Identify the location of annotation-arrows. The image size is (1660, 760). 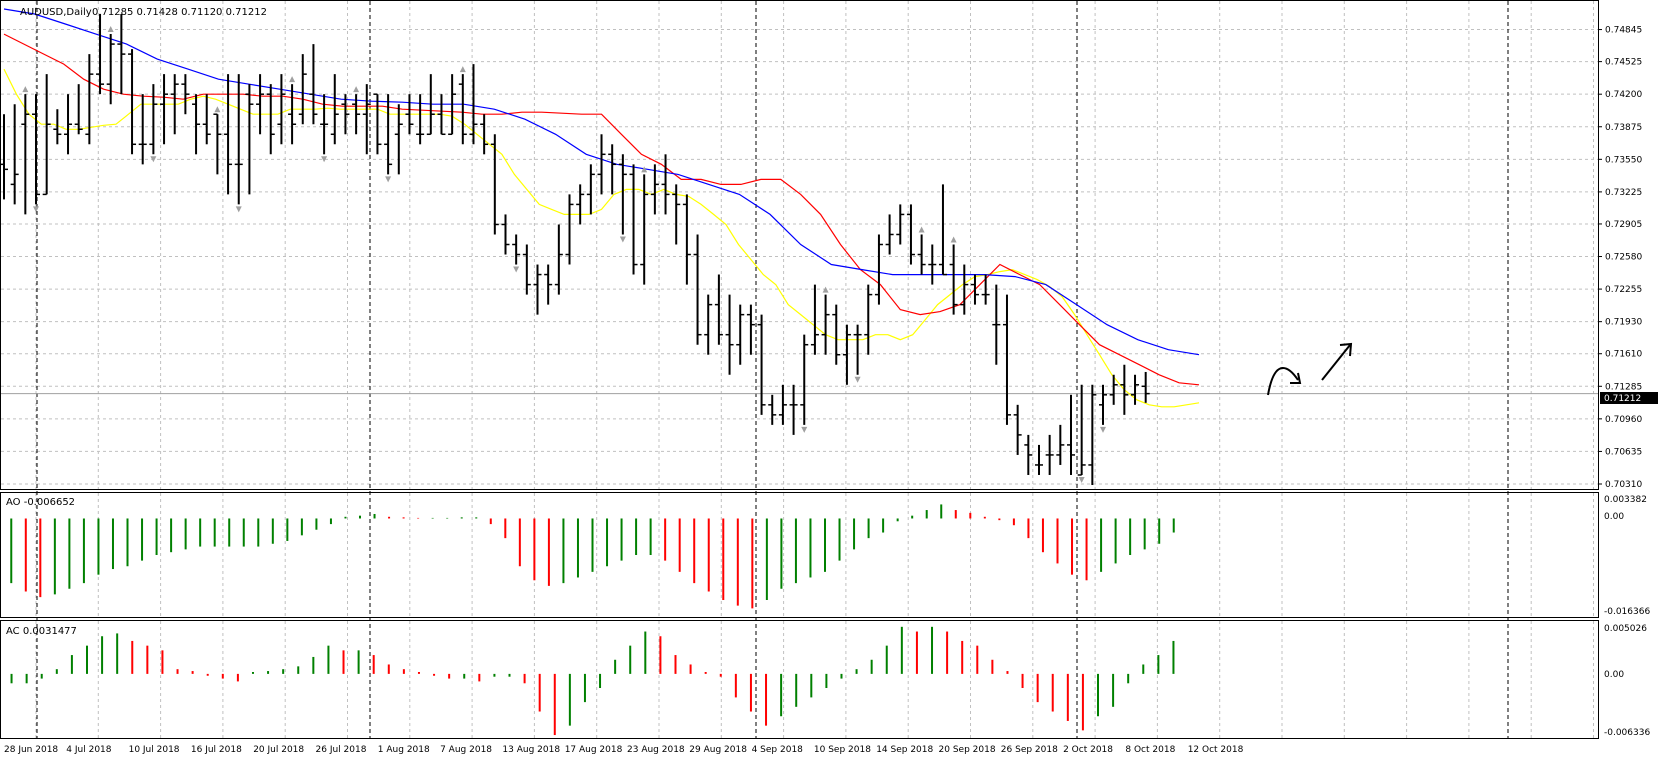
(1310, 369).